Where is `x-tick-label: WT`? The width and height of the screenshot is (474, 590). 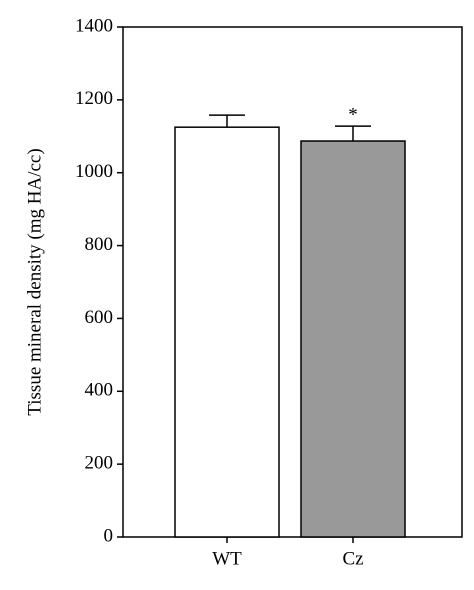
x-tick-label: WT is located at coordinates (227, 558).